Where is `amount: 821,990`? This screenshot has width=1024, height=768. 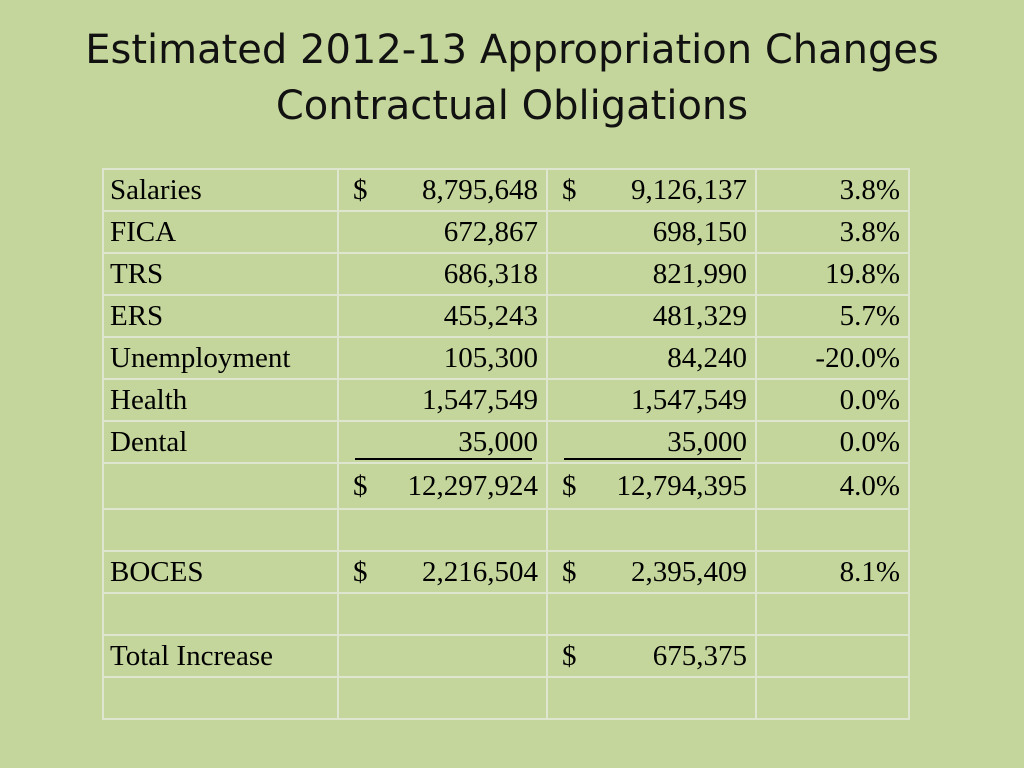 amount: 821,990 is located at coordinates (699, 273).